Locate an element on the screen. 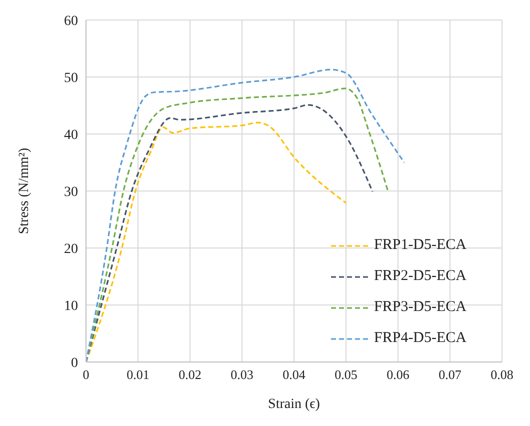 The height and width of the screenshot is (426, 530). x-tick-label: 0.04 is located at coordinates (294, 374).